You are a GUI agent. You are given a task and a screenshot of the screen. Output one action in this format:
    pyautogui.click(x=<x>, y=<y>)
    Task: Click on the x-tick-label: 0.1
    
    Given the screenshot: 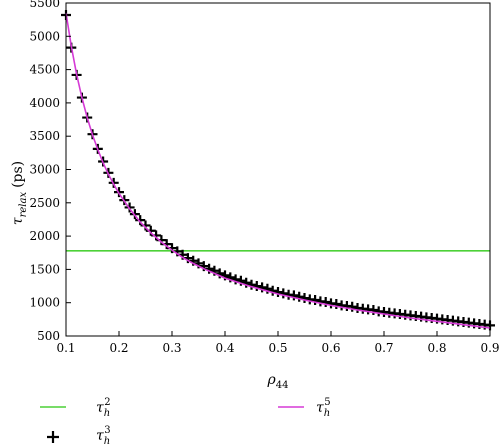 What is the action you would take?
    pyautogui.click(x=65, y=348)
    